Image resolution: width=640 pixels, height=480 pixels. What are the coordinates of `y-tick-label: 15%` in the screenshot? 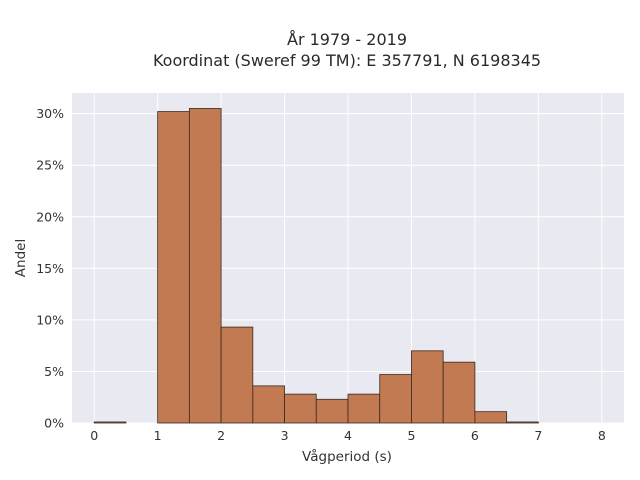 It's located at (50, 268).